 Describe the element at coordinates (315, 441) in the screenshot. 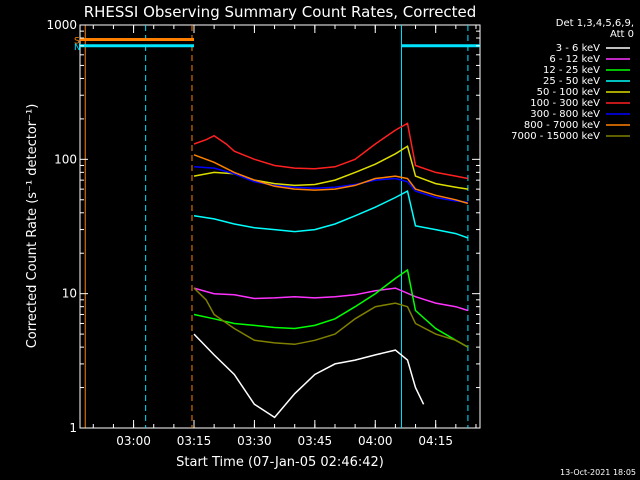

I see `x-tick-label: 03:45` at that location.